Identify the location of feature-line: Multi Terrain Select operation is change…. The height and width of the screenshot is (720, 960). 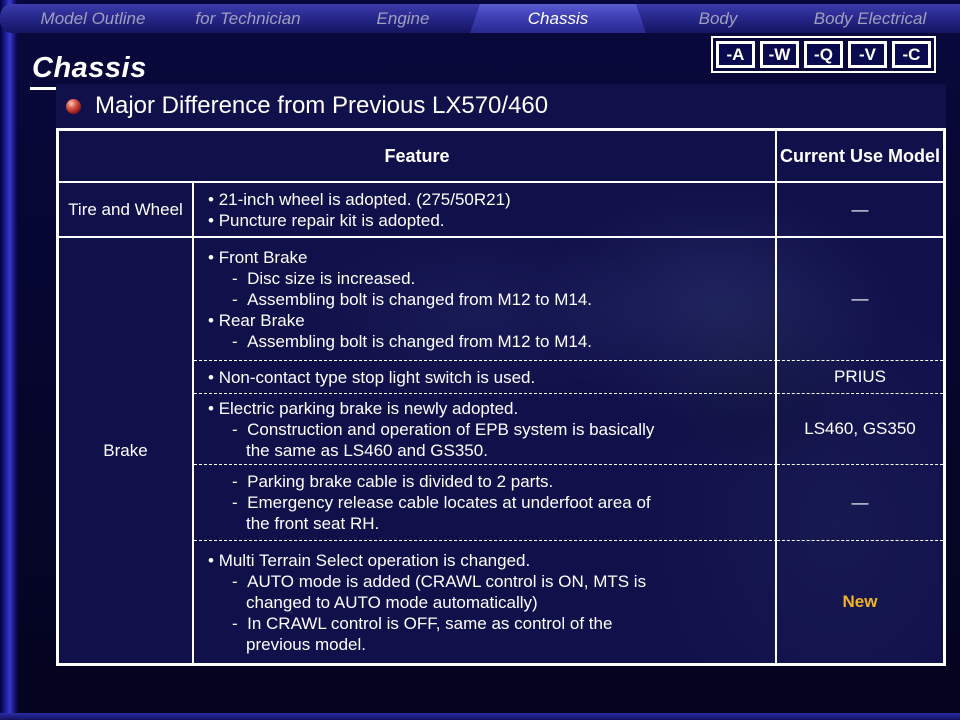
(485, 560).